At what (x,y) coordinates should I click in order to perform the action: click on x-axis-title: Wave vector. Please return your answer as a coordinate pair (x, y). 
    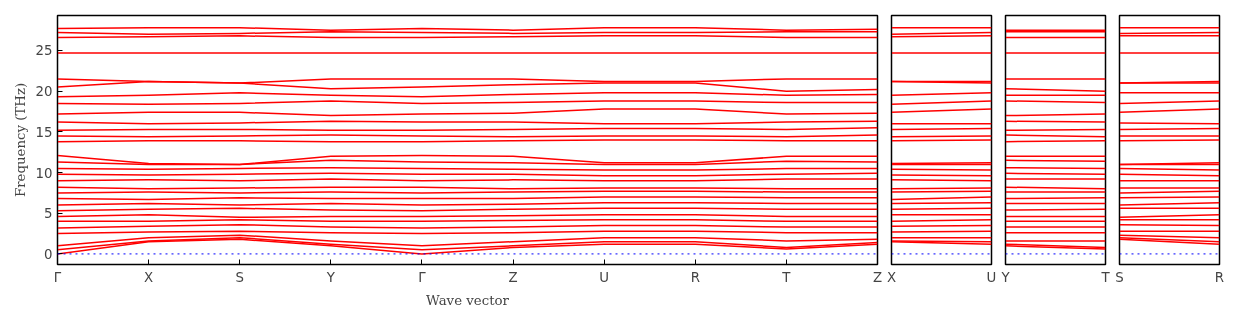
    Looking at the image, I should click on (468, 300).